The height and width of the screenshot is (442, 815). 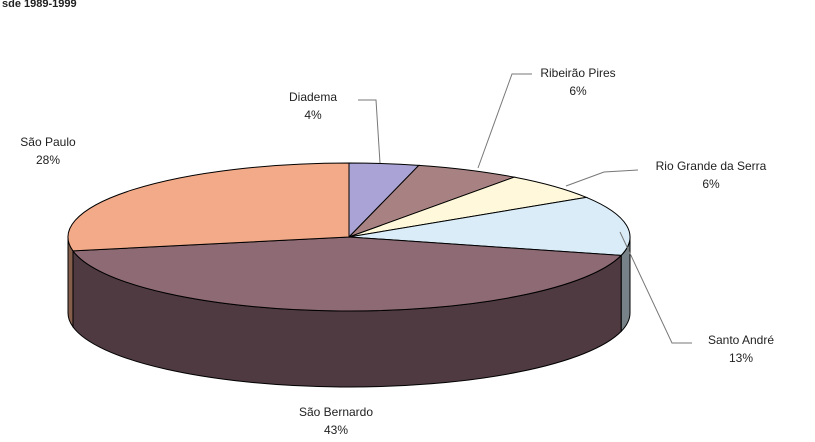 I want to click on slice-label: Santo André, so click(x=741, y=340).